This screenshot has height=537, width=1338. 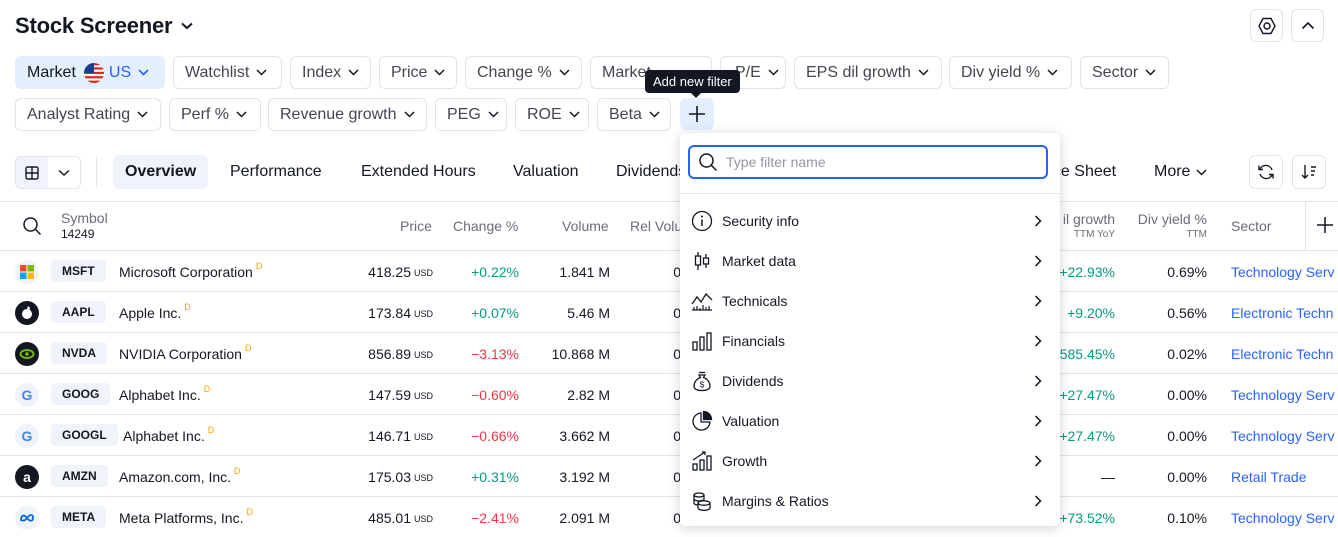 What do you see at coordinates (876, 162) in the screenshot?
I see `filter-search-input` at bounding box center [876, 162].